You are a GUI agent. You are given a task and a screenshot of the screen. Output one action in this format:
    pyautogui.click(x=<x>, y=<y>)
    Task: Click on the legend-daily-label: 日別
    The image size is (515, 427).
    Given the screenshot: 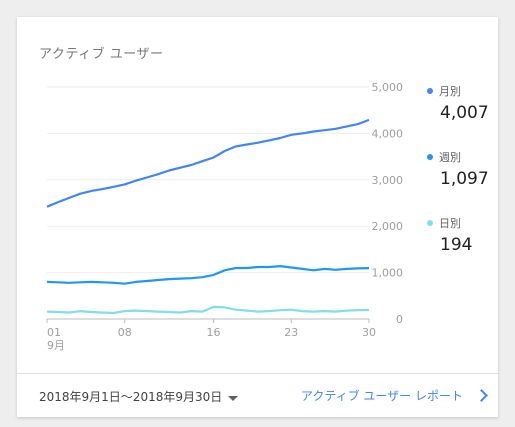 What is the action you would take?
    pyautogui.click(x=450, y=223)
    